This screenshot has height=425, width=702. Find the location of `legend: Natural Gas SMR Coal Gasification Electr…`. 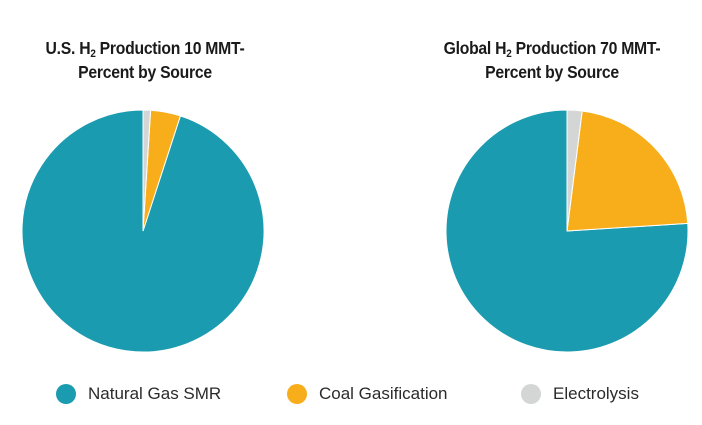

legend: Natural Gas SMR Coal Gasification Electr… is located at coordinates (351, 399).